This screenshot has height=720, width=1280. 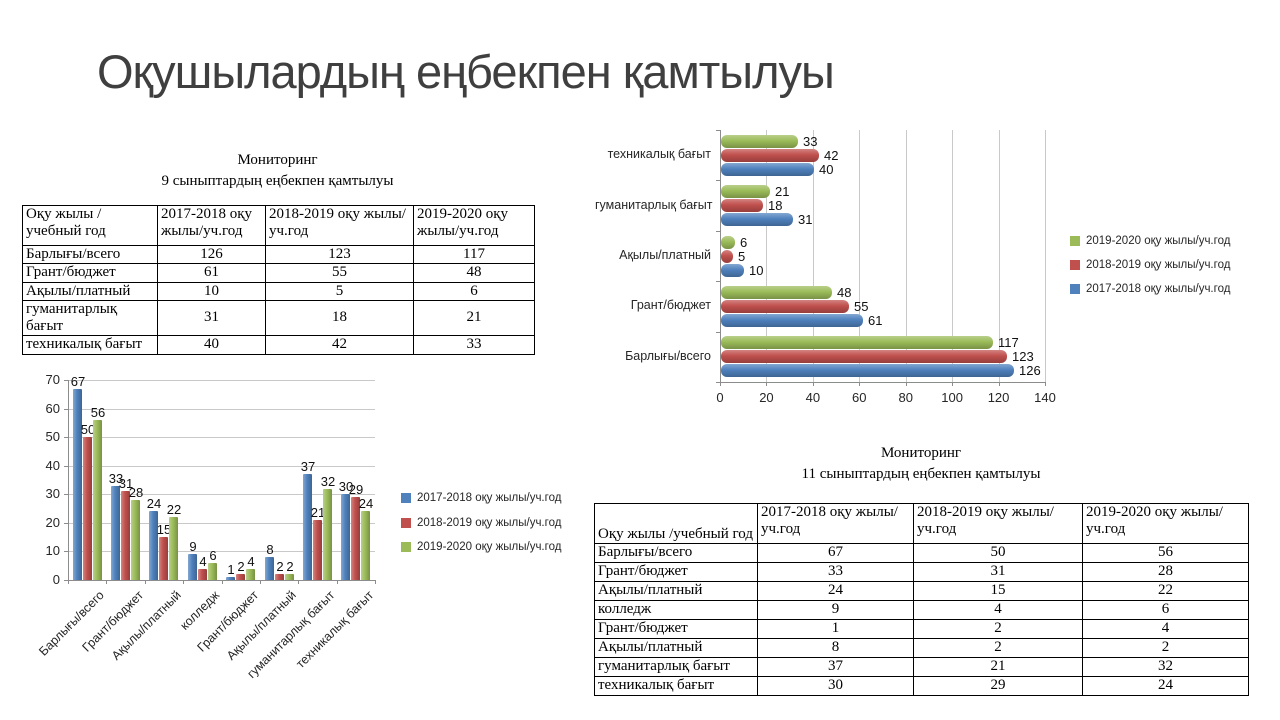 I want to click on table-row: техникалық бағыт 30 29 24, so click(x=921, y=686).